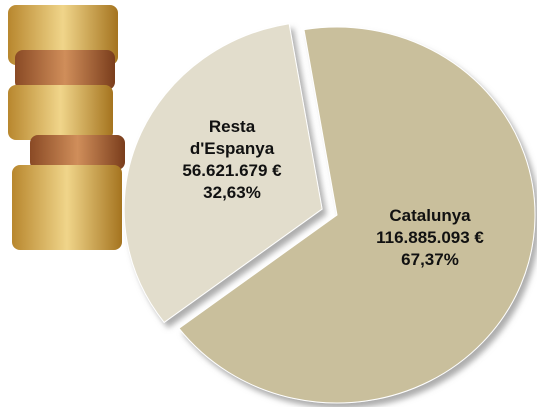 Image resolution: width=537 pixels, height=407 pixels. I want to click on amount-label: 116.885.093 €, so click(430, 237).